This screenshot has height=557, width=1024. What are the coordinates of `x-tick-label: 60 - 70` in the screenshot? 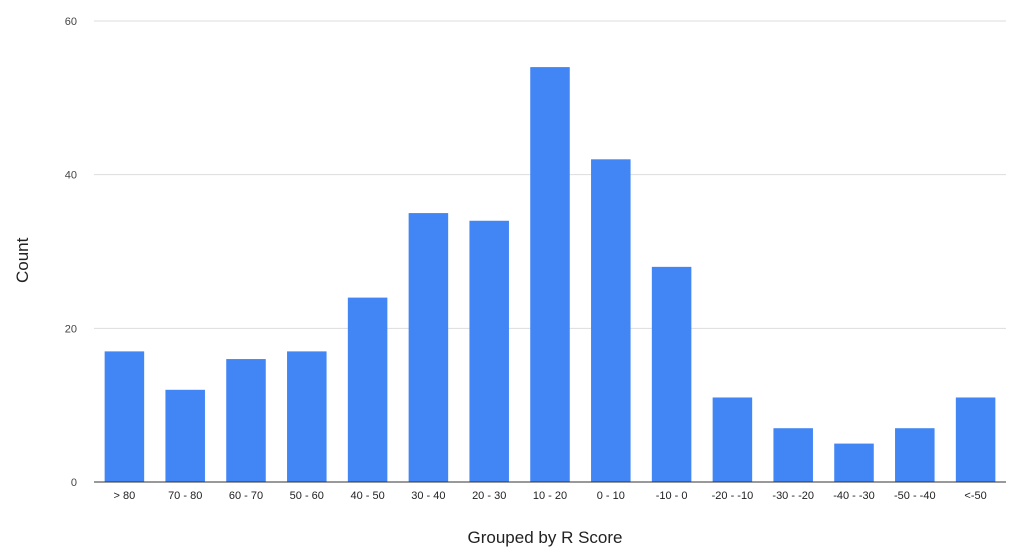 It's located at (246, 496).